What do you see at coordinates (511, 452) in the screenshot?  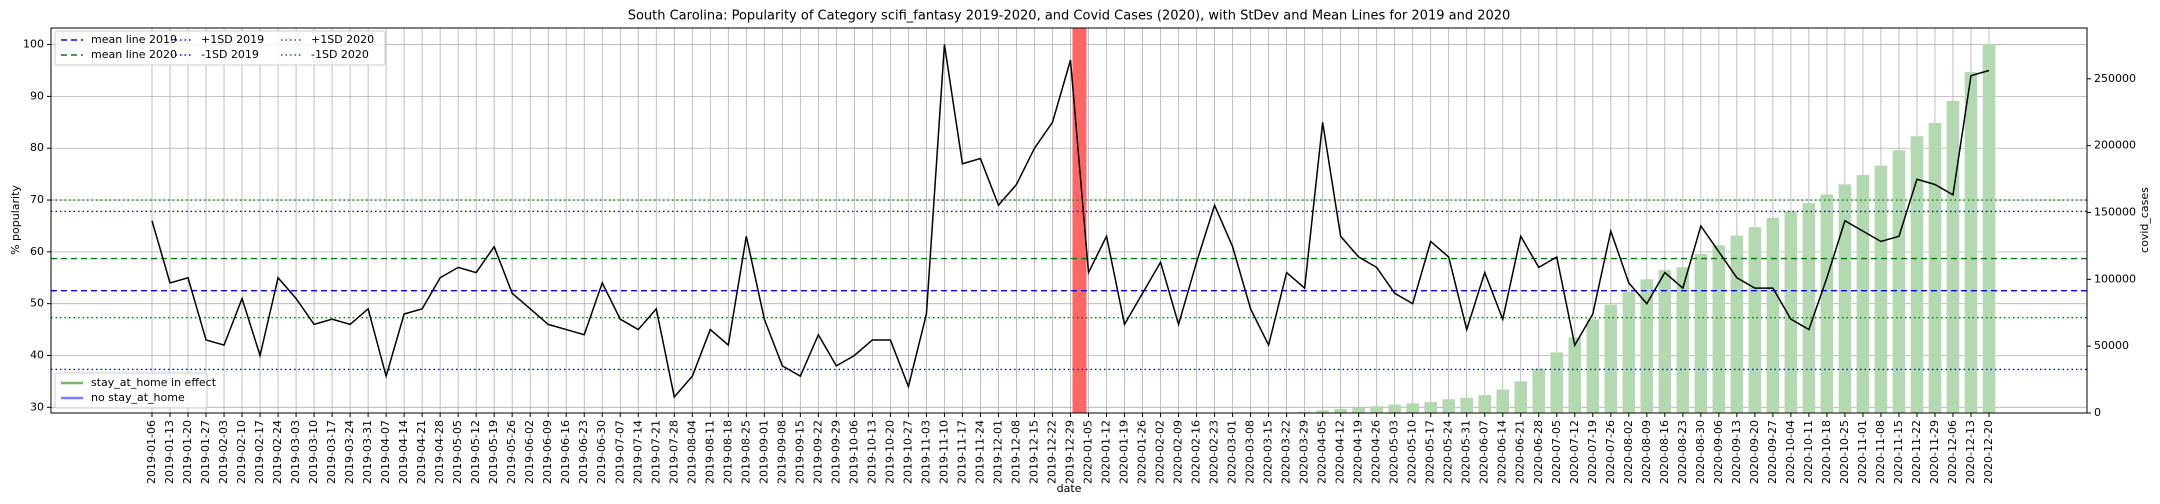 I see `x-tick-label: 2019-05-26` at bounding box center [511, 452].